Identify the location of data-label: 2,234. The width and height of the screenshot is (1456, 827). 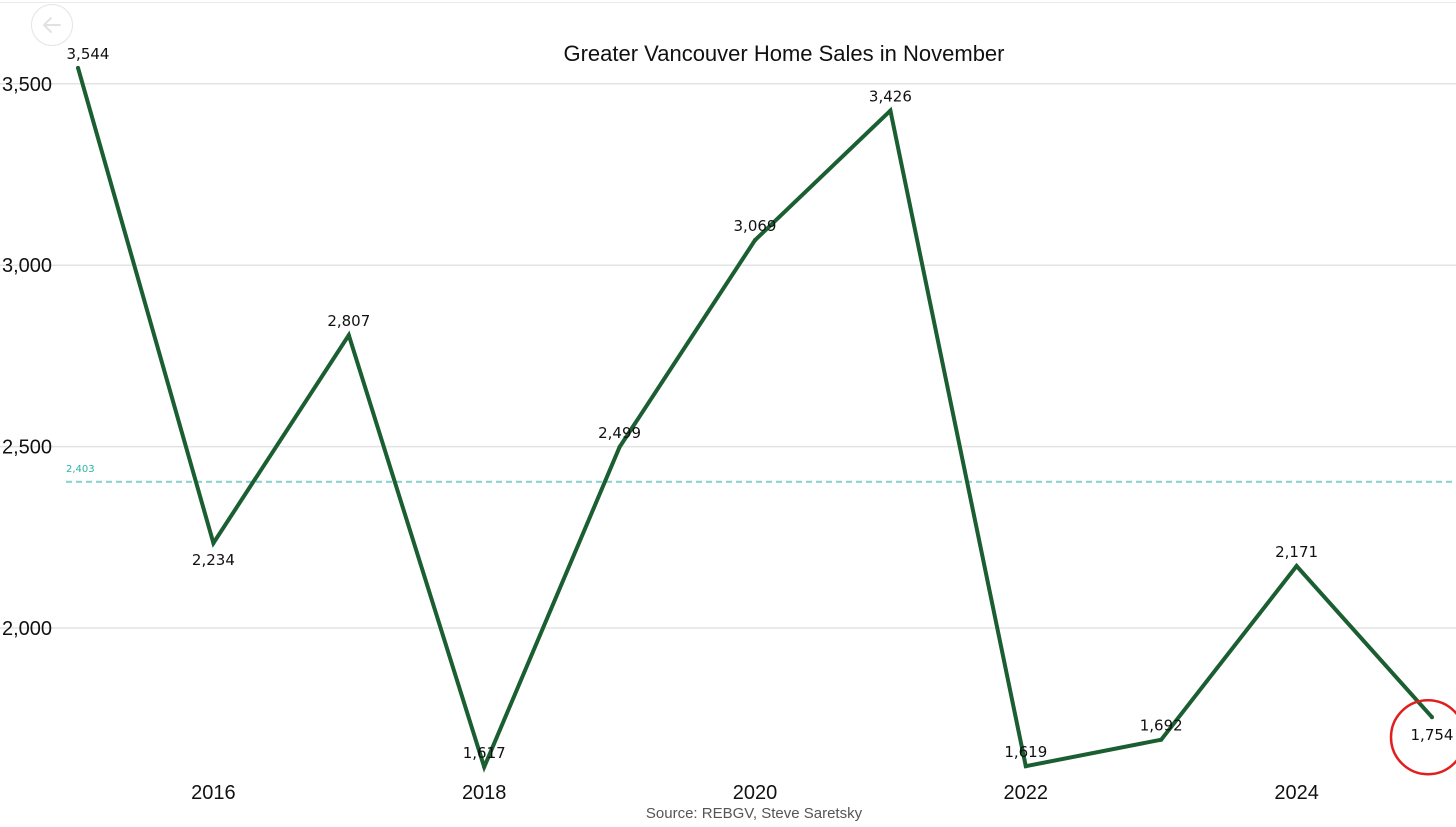
(213, 560).